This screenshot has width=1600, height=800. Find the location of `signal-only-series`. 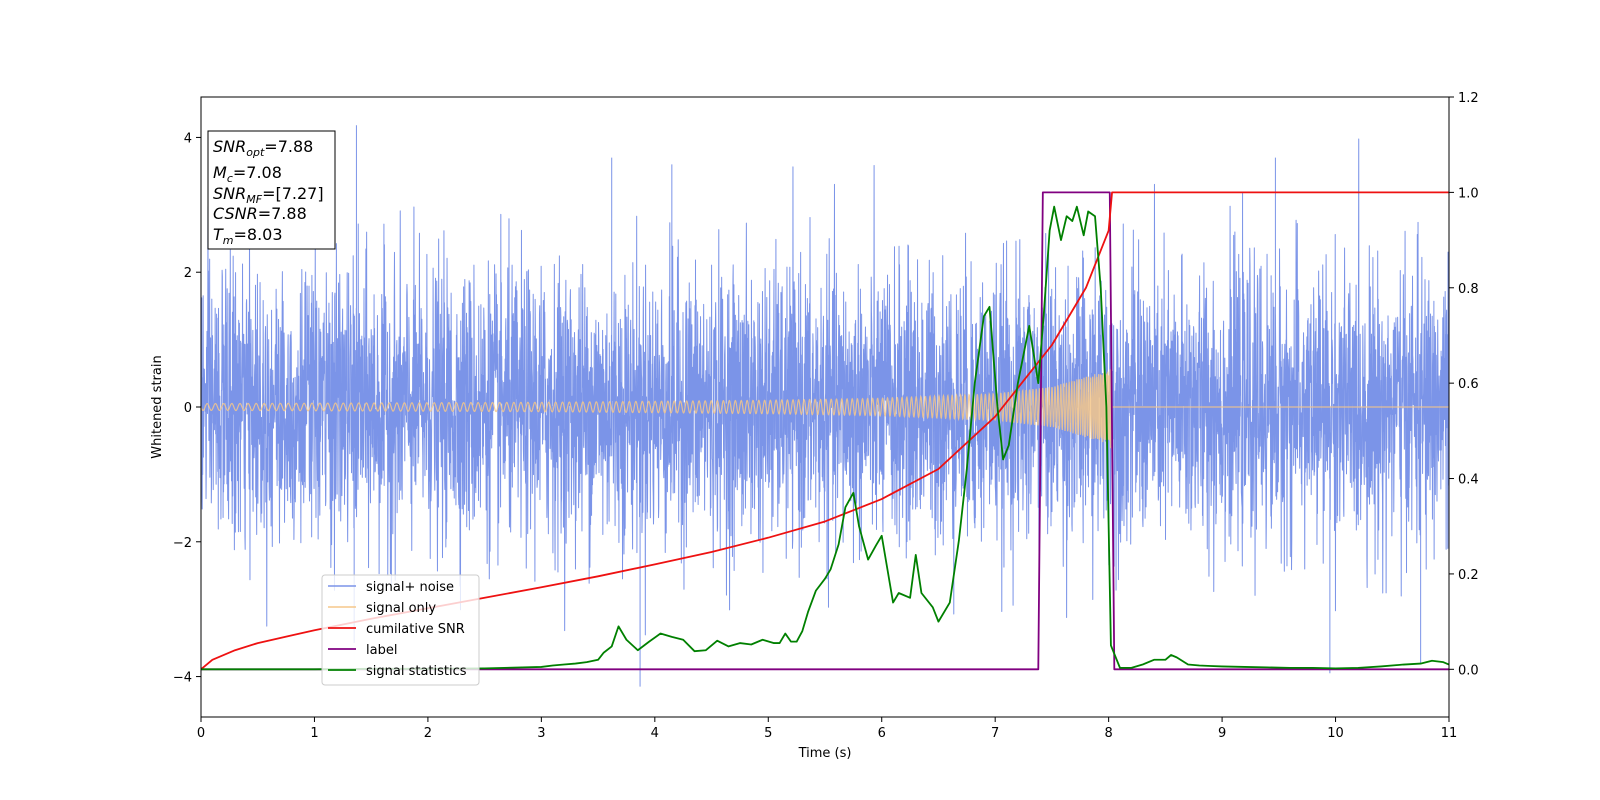

signal-only-series is located at coordinates (825, 409).